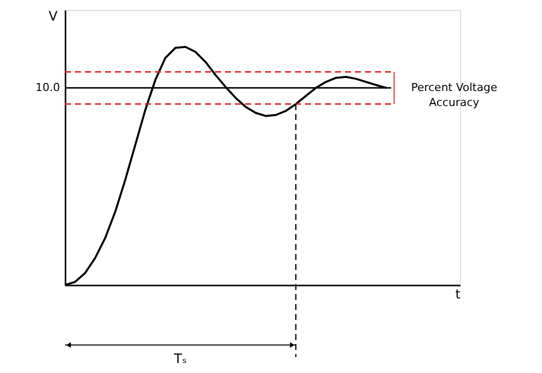  What do you see at coordinates (180, 359) in the screenshot?
I see `text: Tₛ` at bounding box center [180, 359].